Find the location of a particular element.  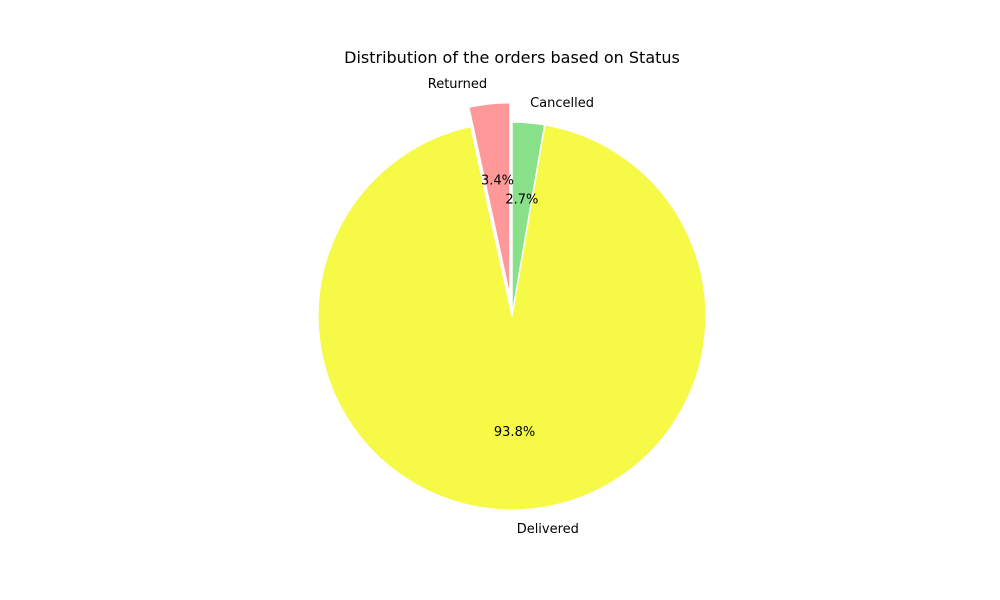

pie-slice-returned is located at coordinates (489, 199).